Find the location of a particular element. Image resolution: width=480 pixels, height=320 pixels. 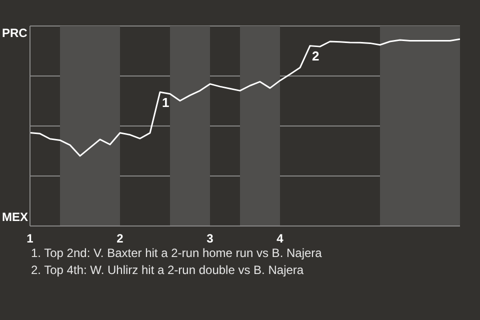

x-tick-label: 1 is located at coordinates (30, 239).